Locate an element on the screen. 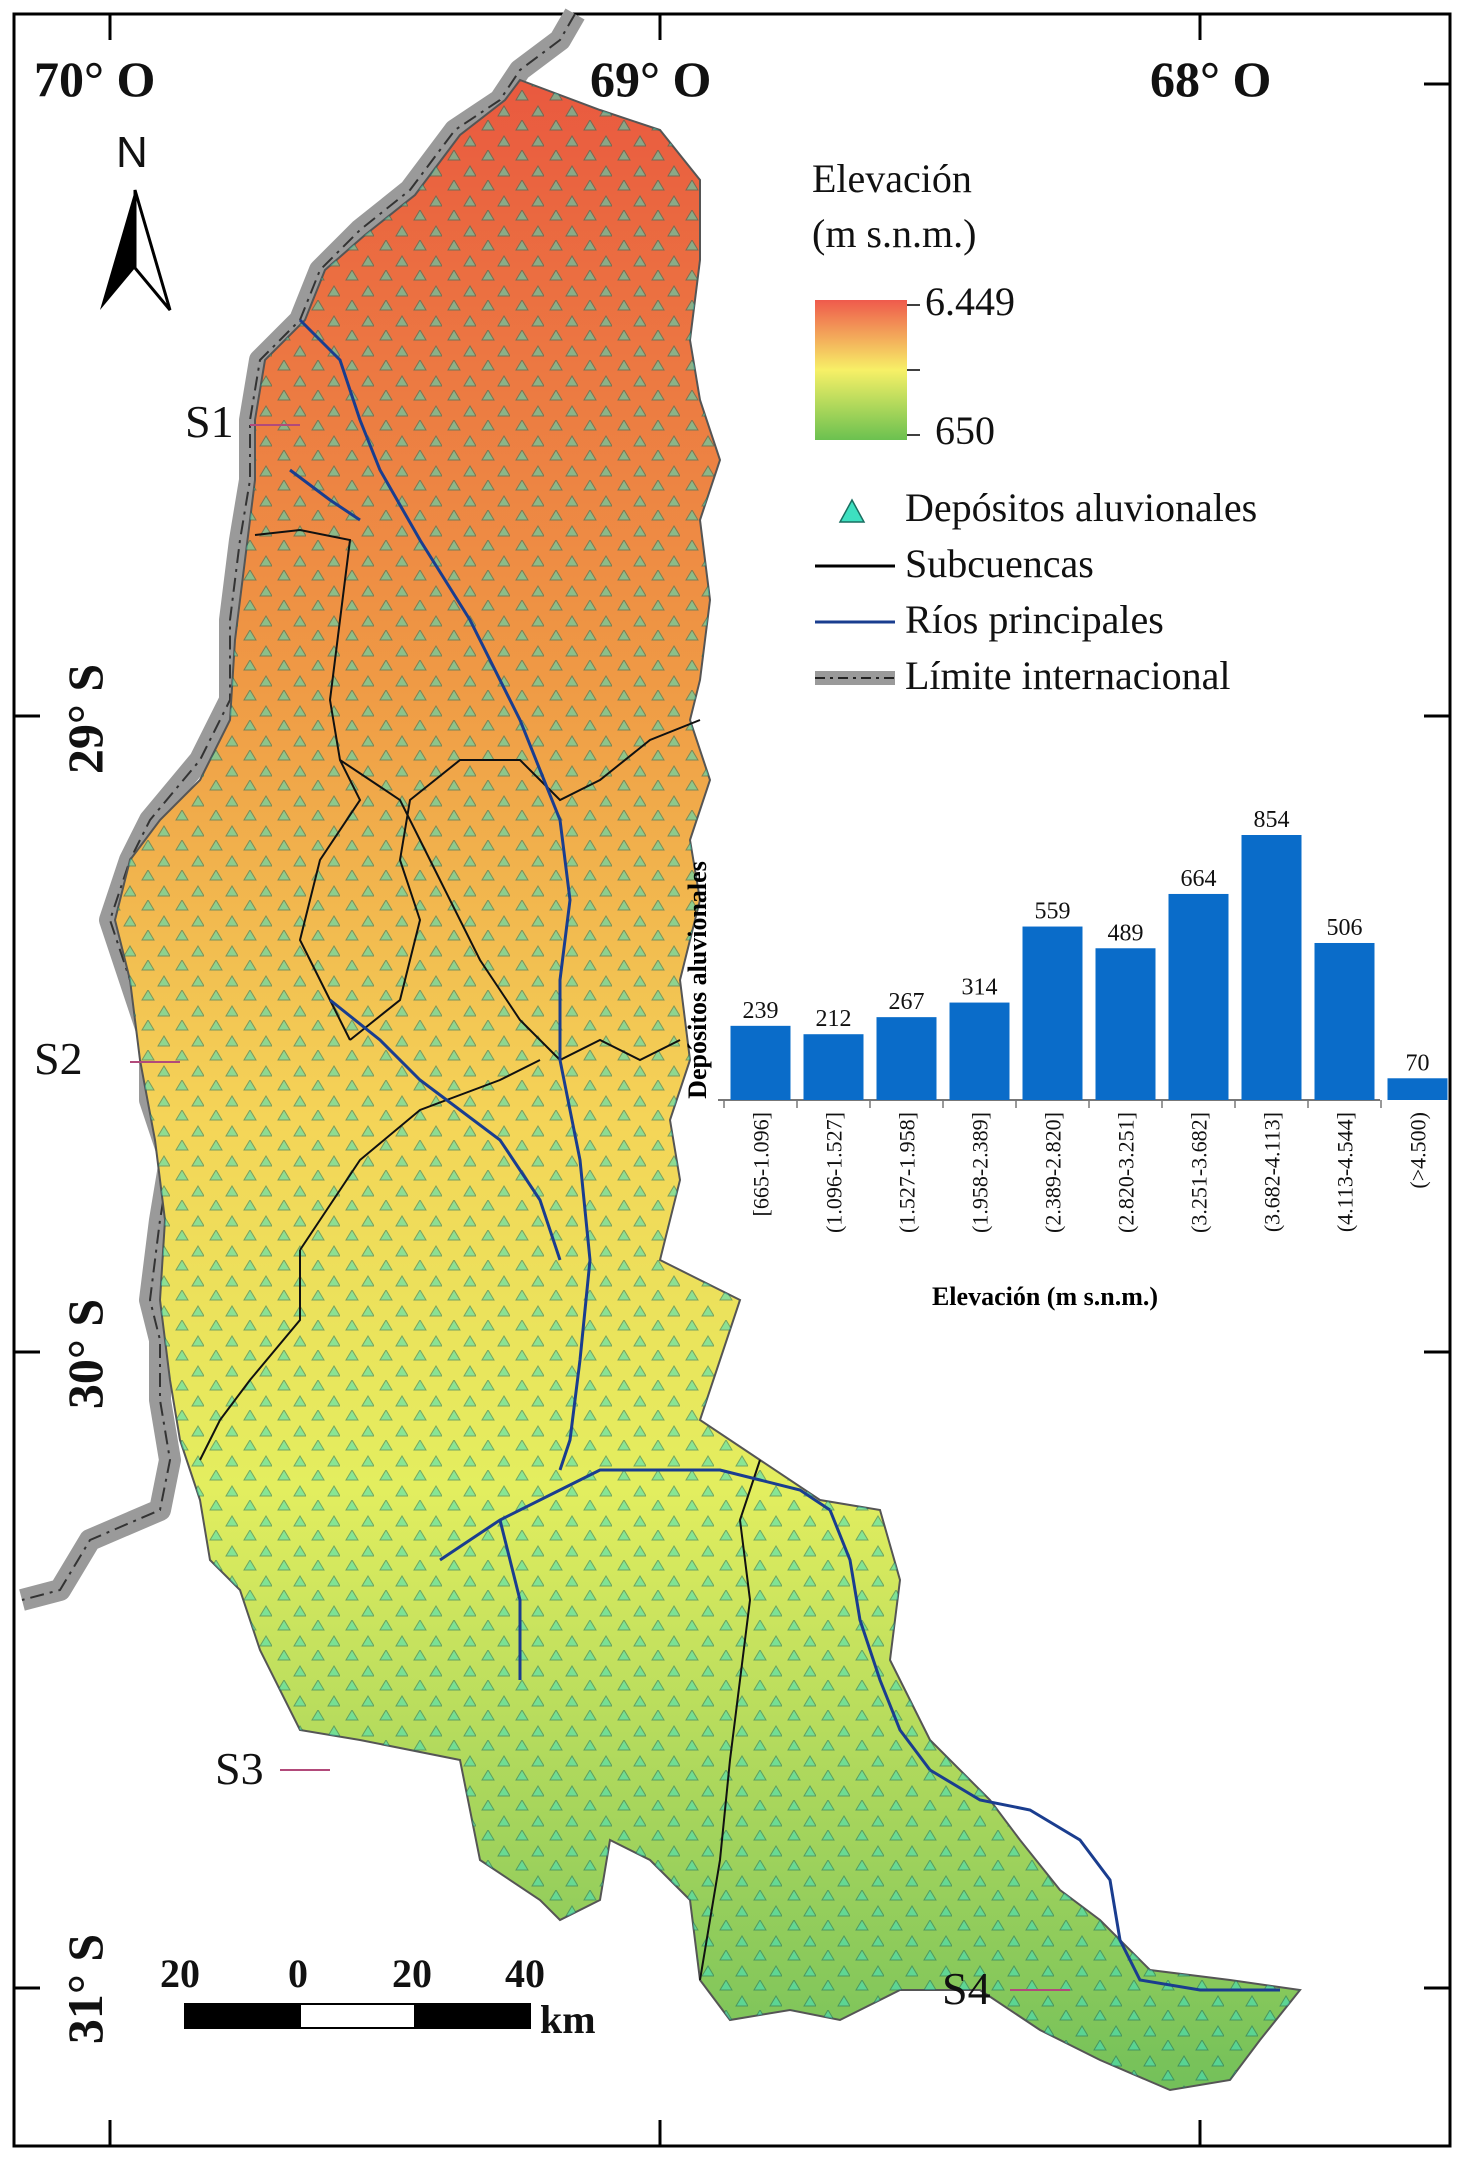 The image size is (1473, 2162). lat-label-30: 30° S is located at coordinates (85, 1354).